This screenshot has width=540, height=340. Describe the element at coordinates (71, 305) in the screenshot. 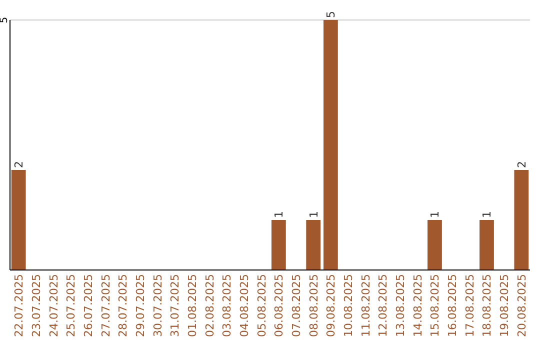

I see `x-tick-label: 25.07.2025` at that location.